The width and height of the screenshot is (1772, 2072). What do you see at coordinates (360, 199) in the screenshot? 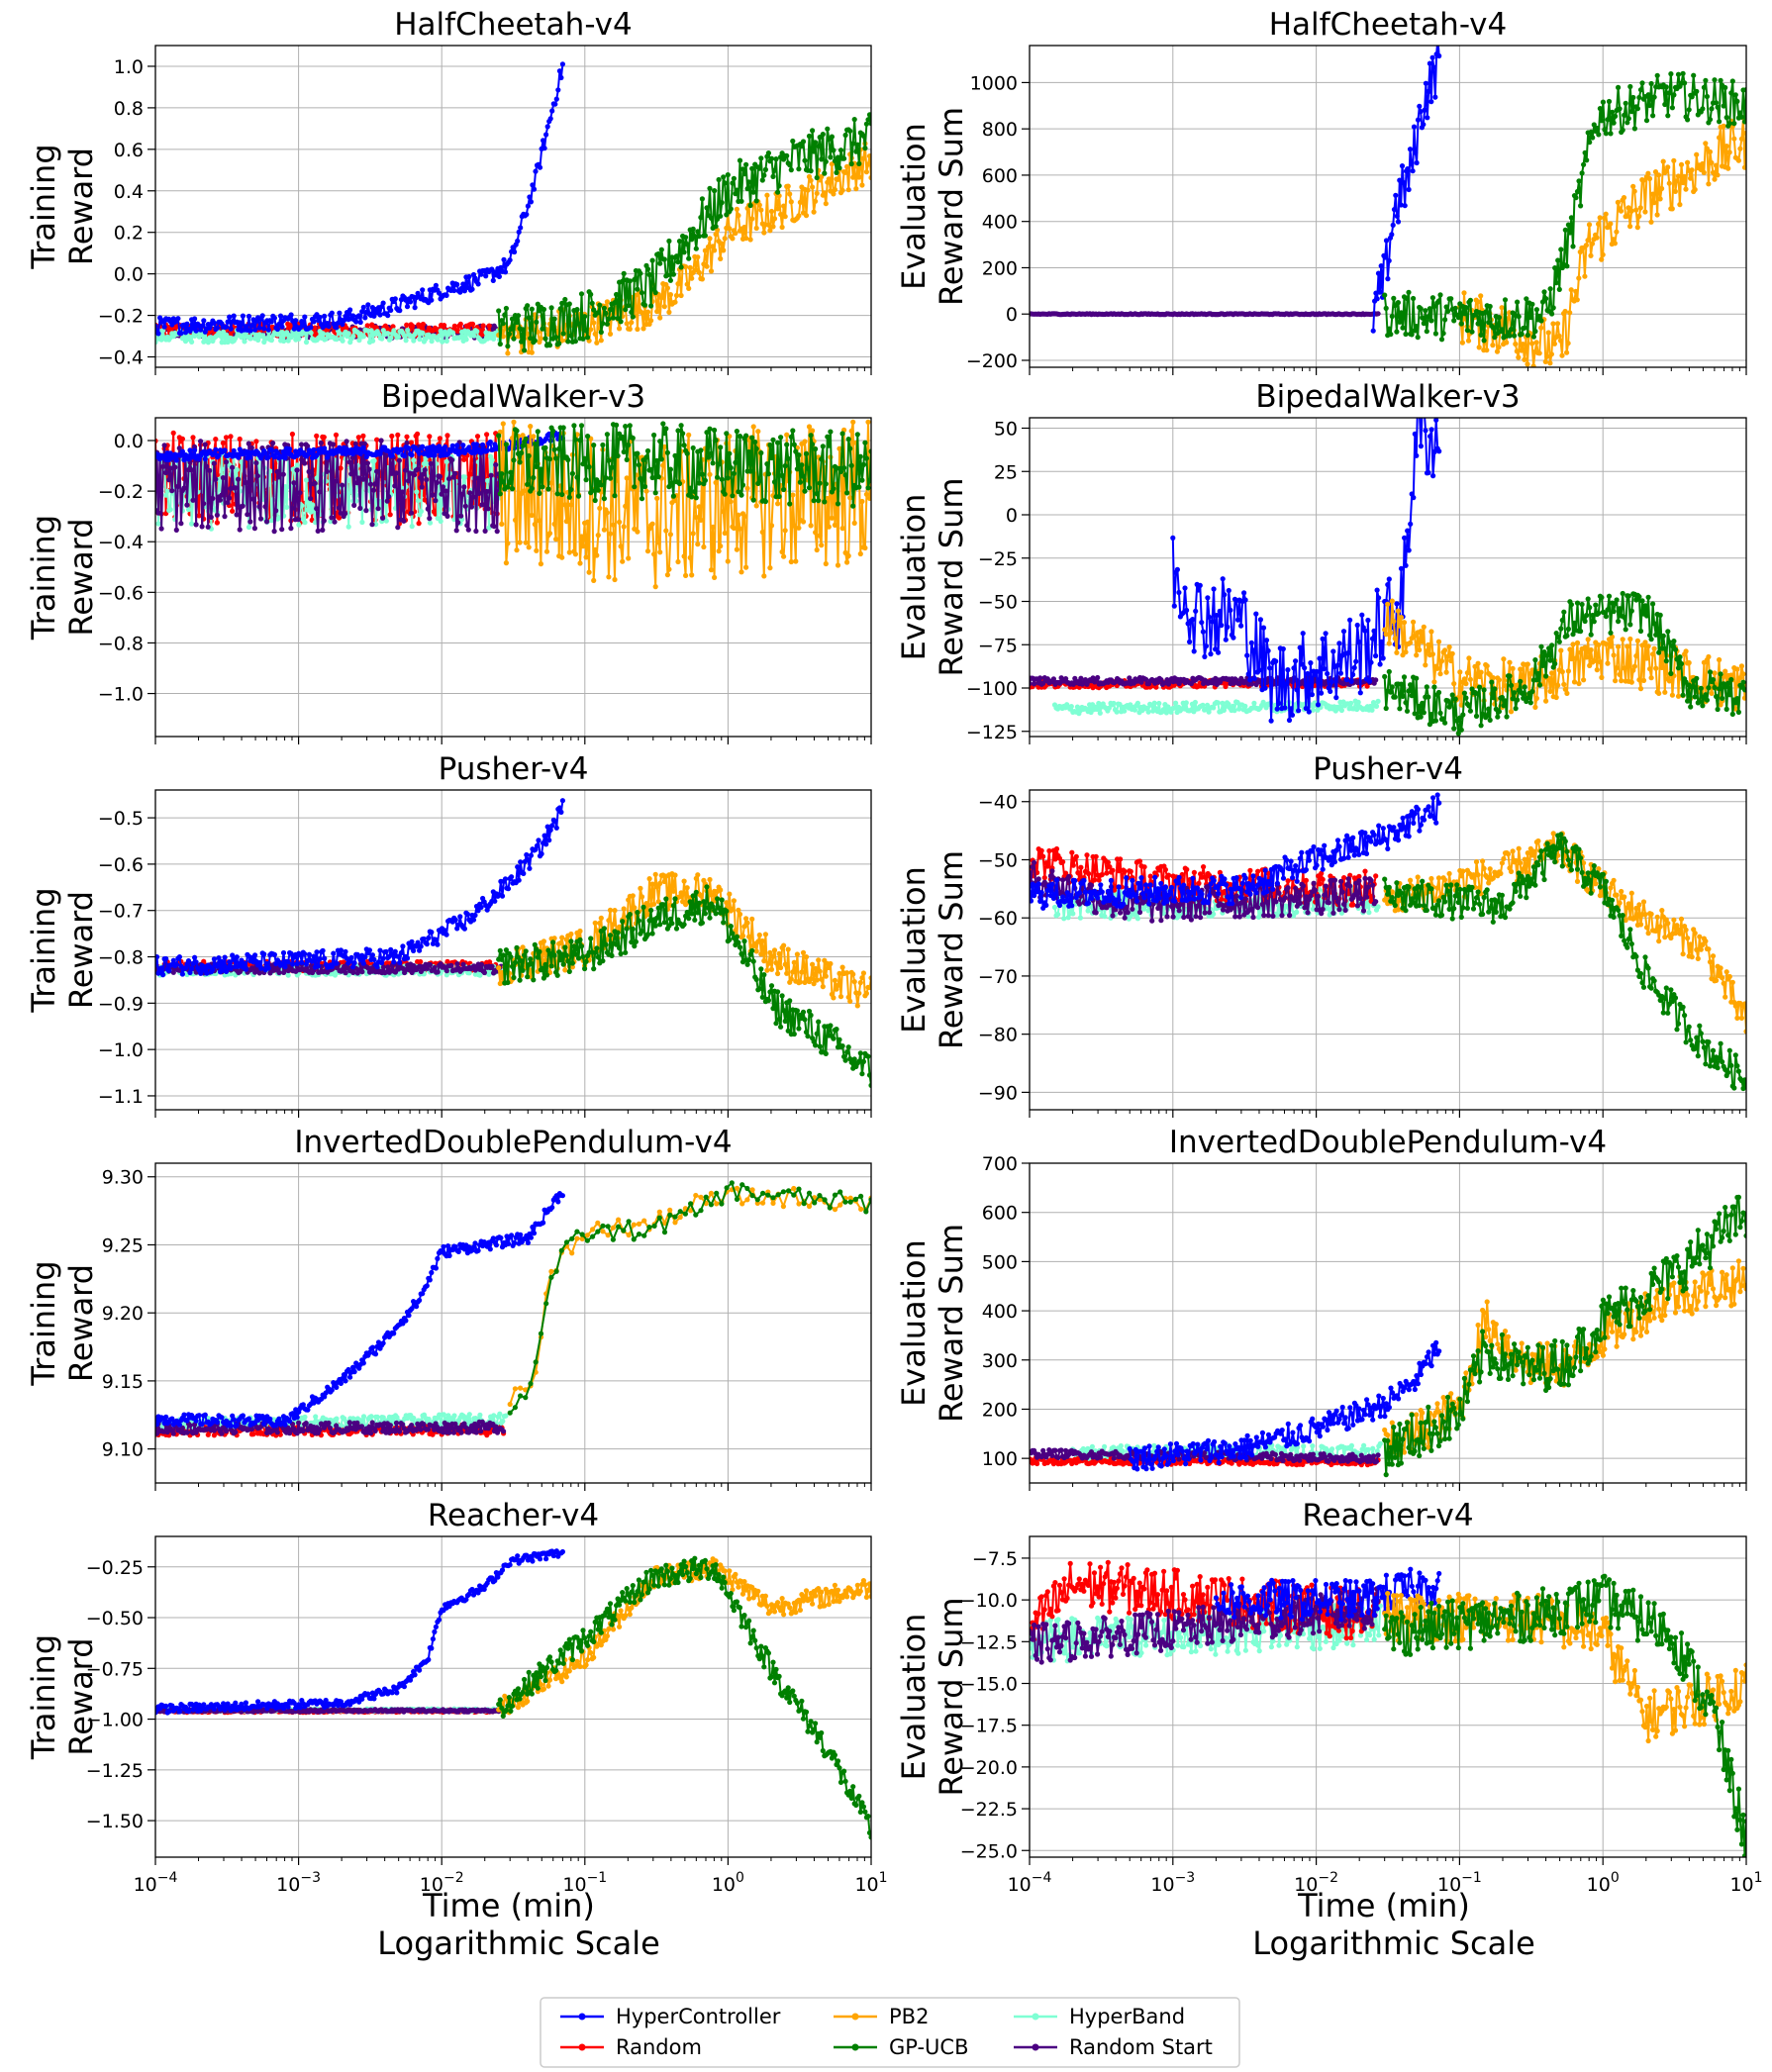
I see `series-hypercontroller` at bounding box center [360, 199].